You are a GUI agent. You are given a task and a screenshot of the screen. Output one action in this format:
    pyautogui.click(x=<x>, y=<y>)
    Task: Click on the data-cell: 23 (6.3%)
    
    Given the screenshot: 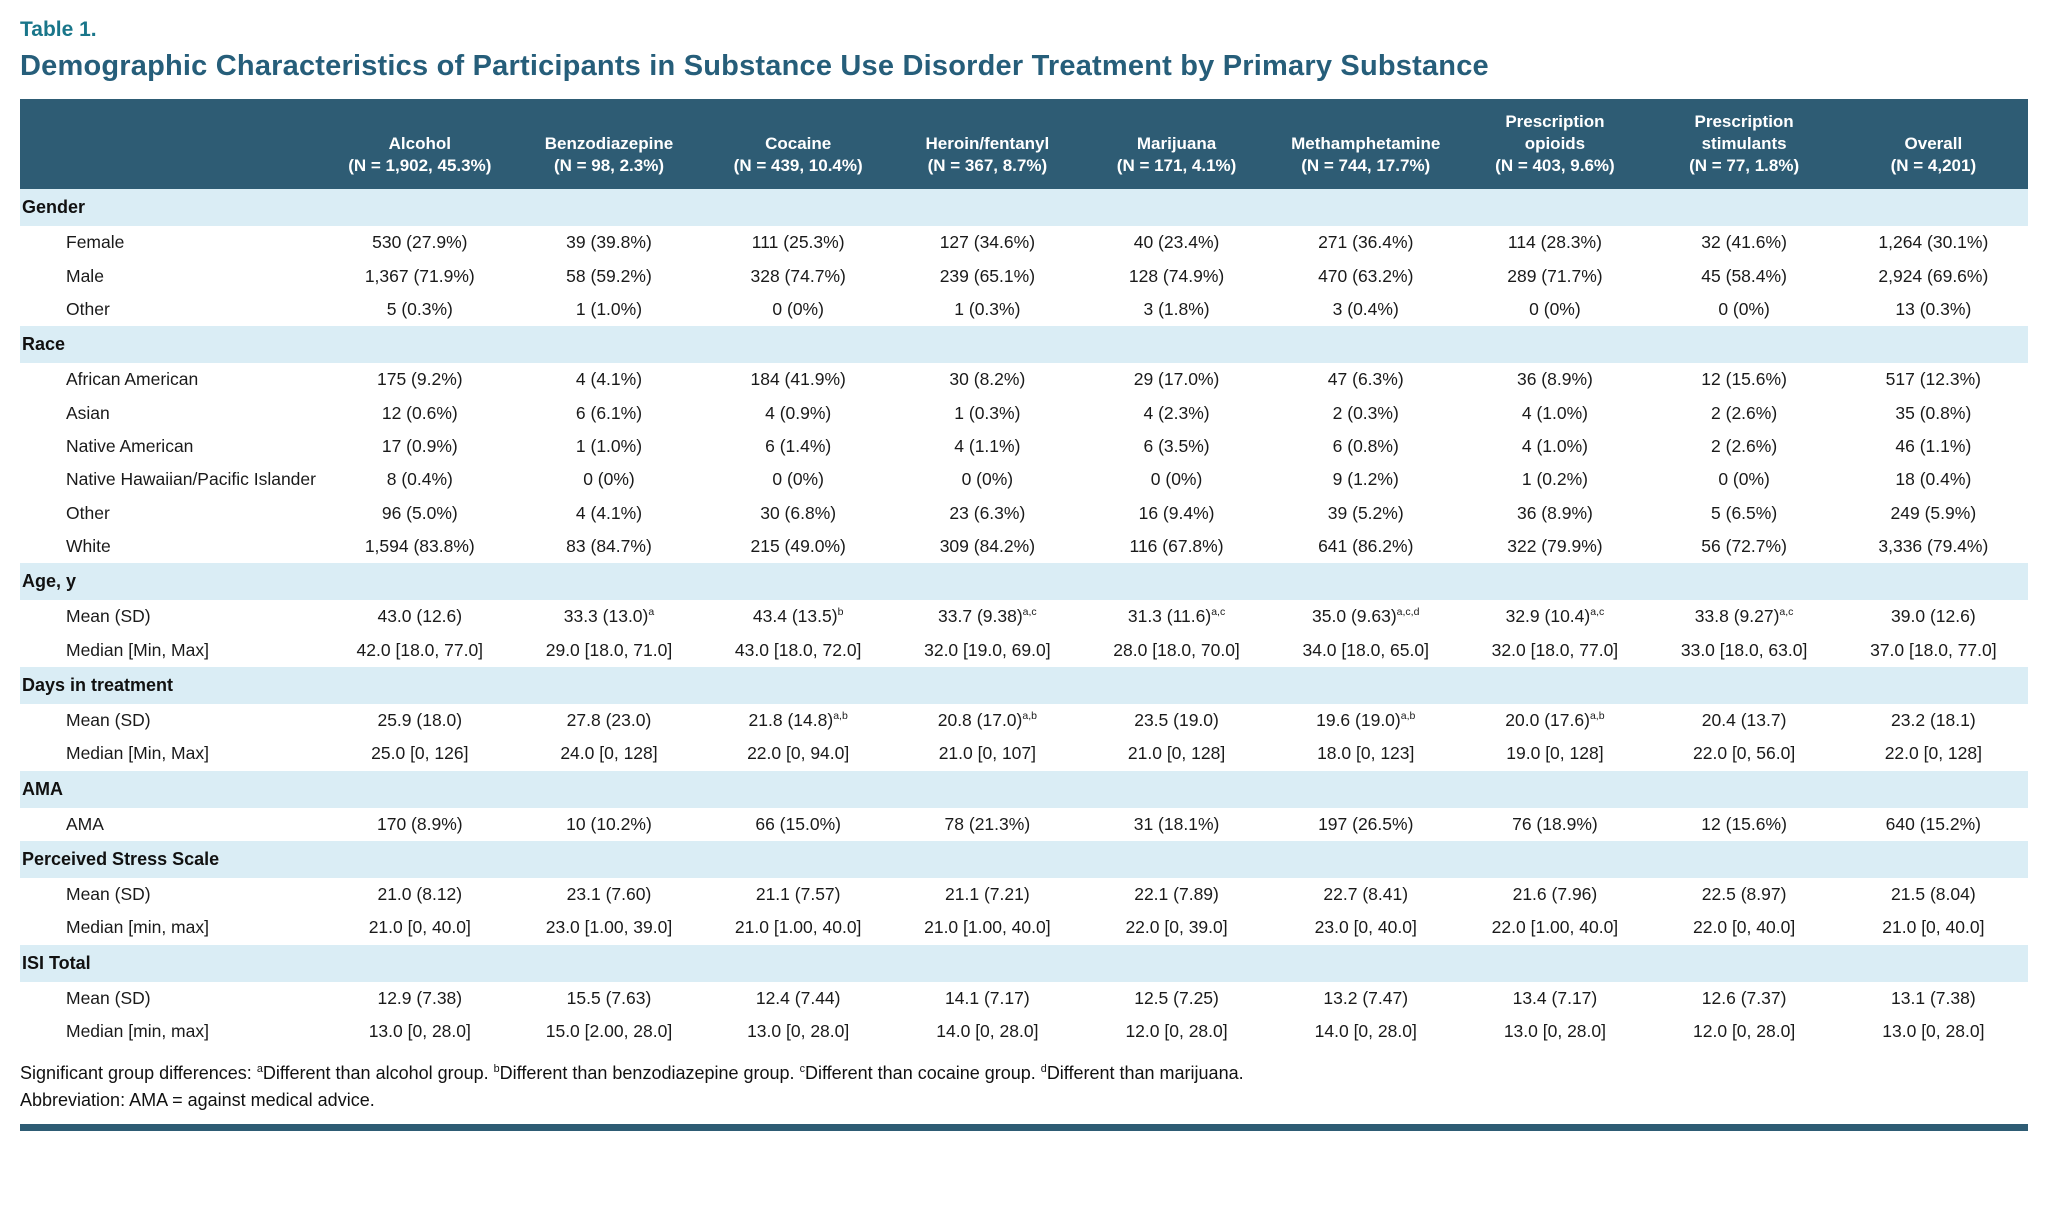 What is the action you would take?
    pyautogui.click(x=987, y=512)
    